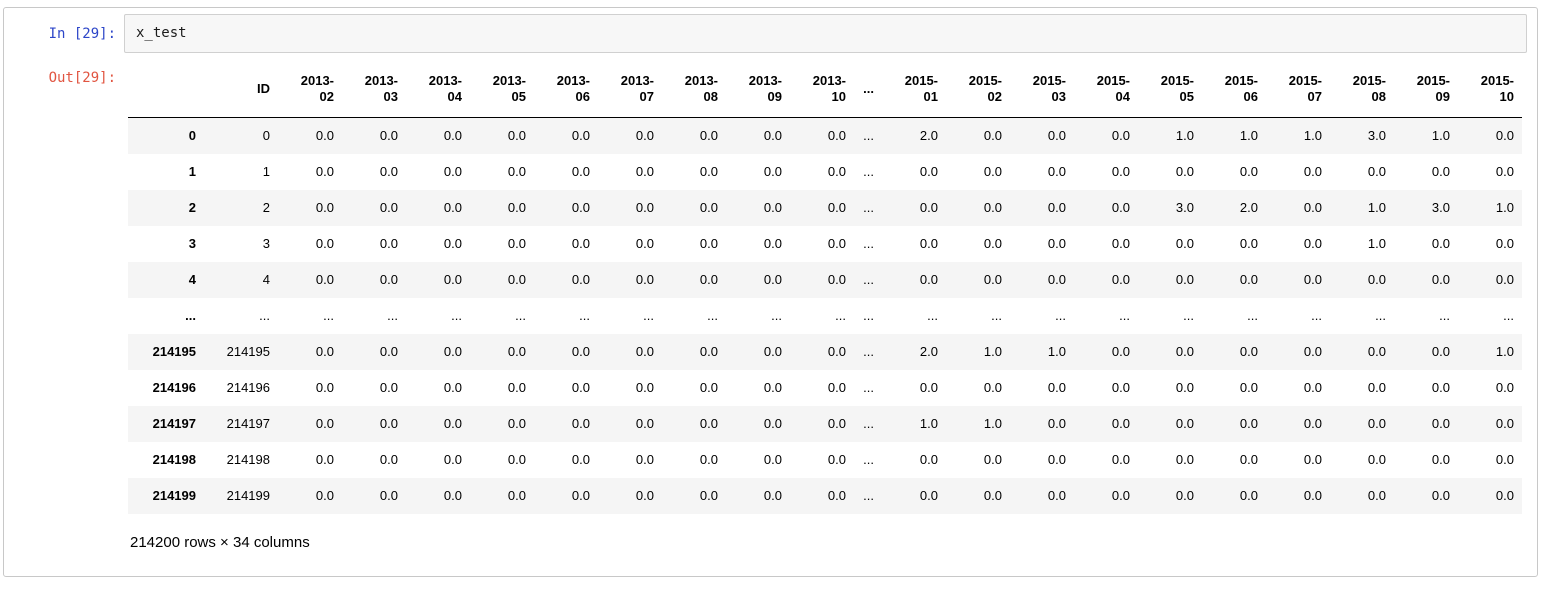  I want to click on column-header: 2015- 08, so click(1362, 89).